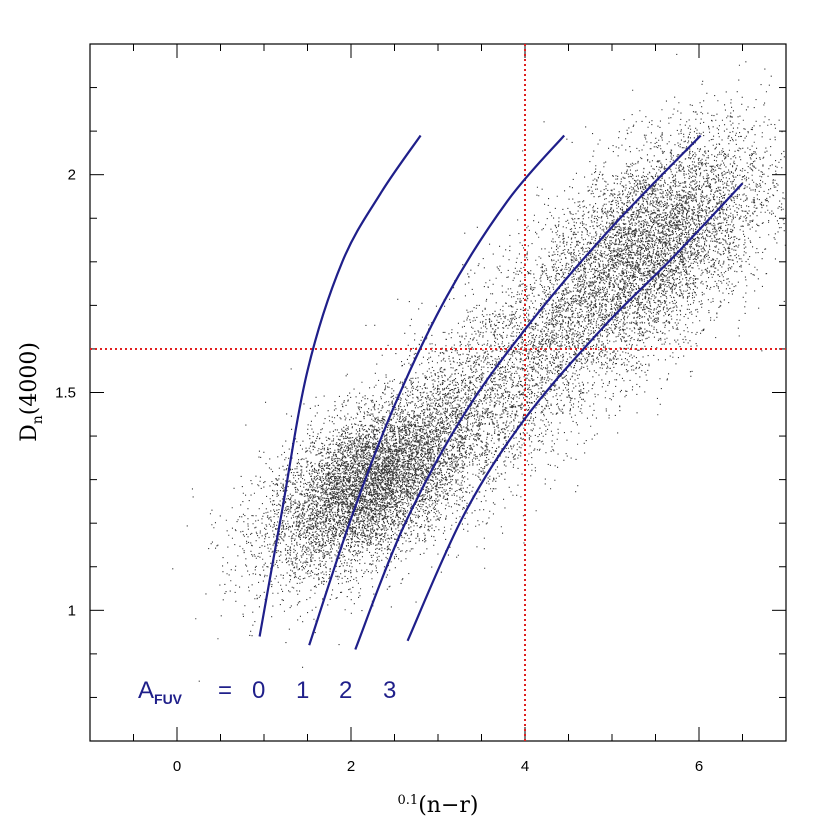  Describe the element at coordinates (267, 692) in the screenshot. I see `legend: AFUV = 0 1 2 3` at that location.